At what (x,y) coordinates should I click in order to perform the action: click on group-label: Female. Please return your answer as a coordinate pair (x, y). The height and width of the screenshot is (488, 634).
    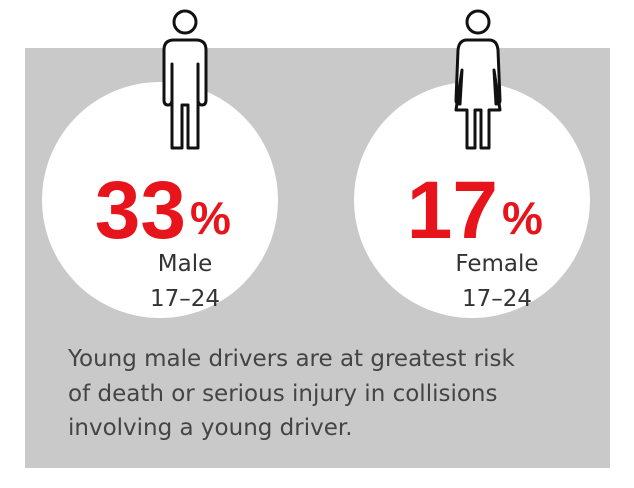
    Looking at the image, I should click on (496, 264).